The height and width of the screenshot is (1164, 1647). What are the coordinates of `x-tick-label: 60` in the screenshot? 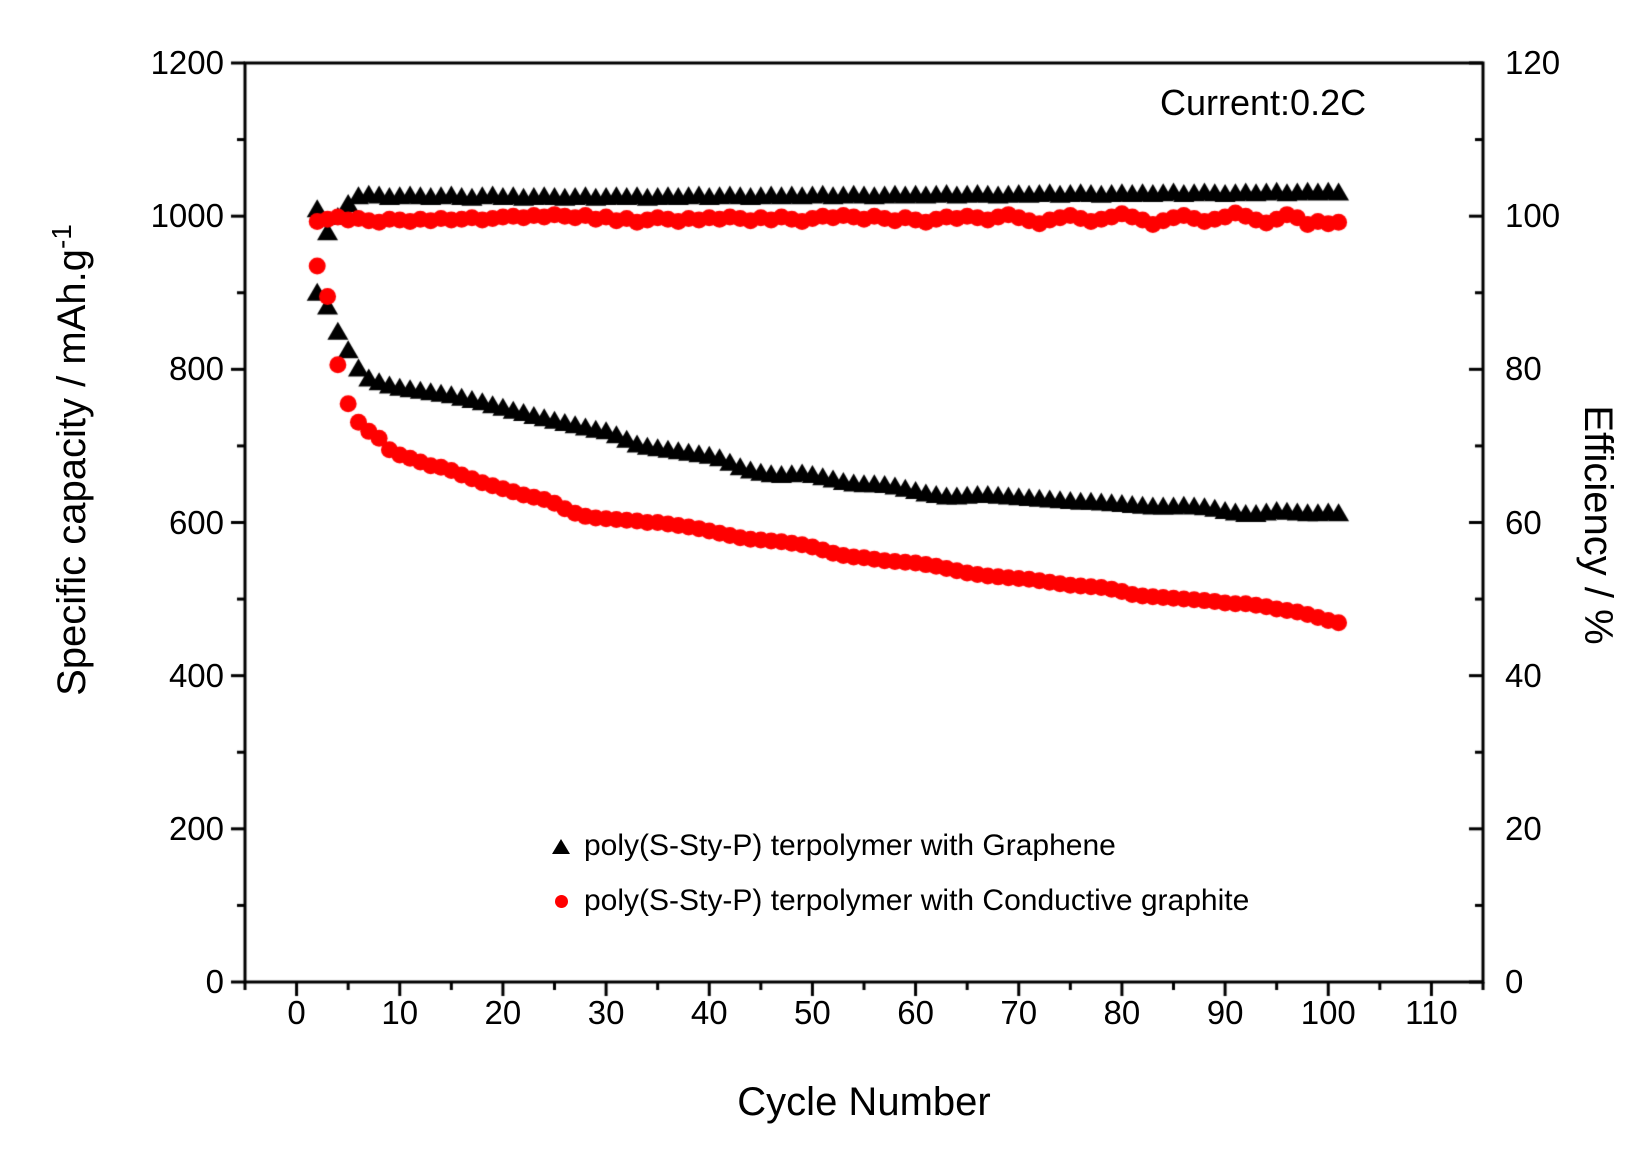 It's located at (915, 1012).